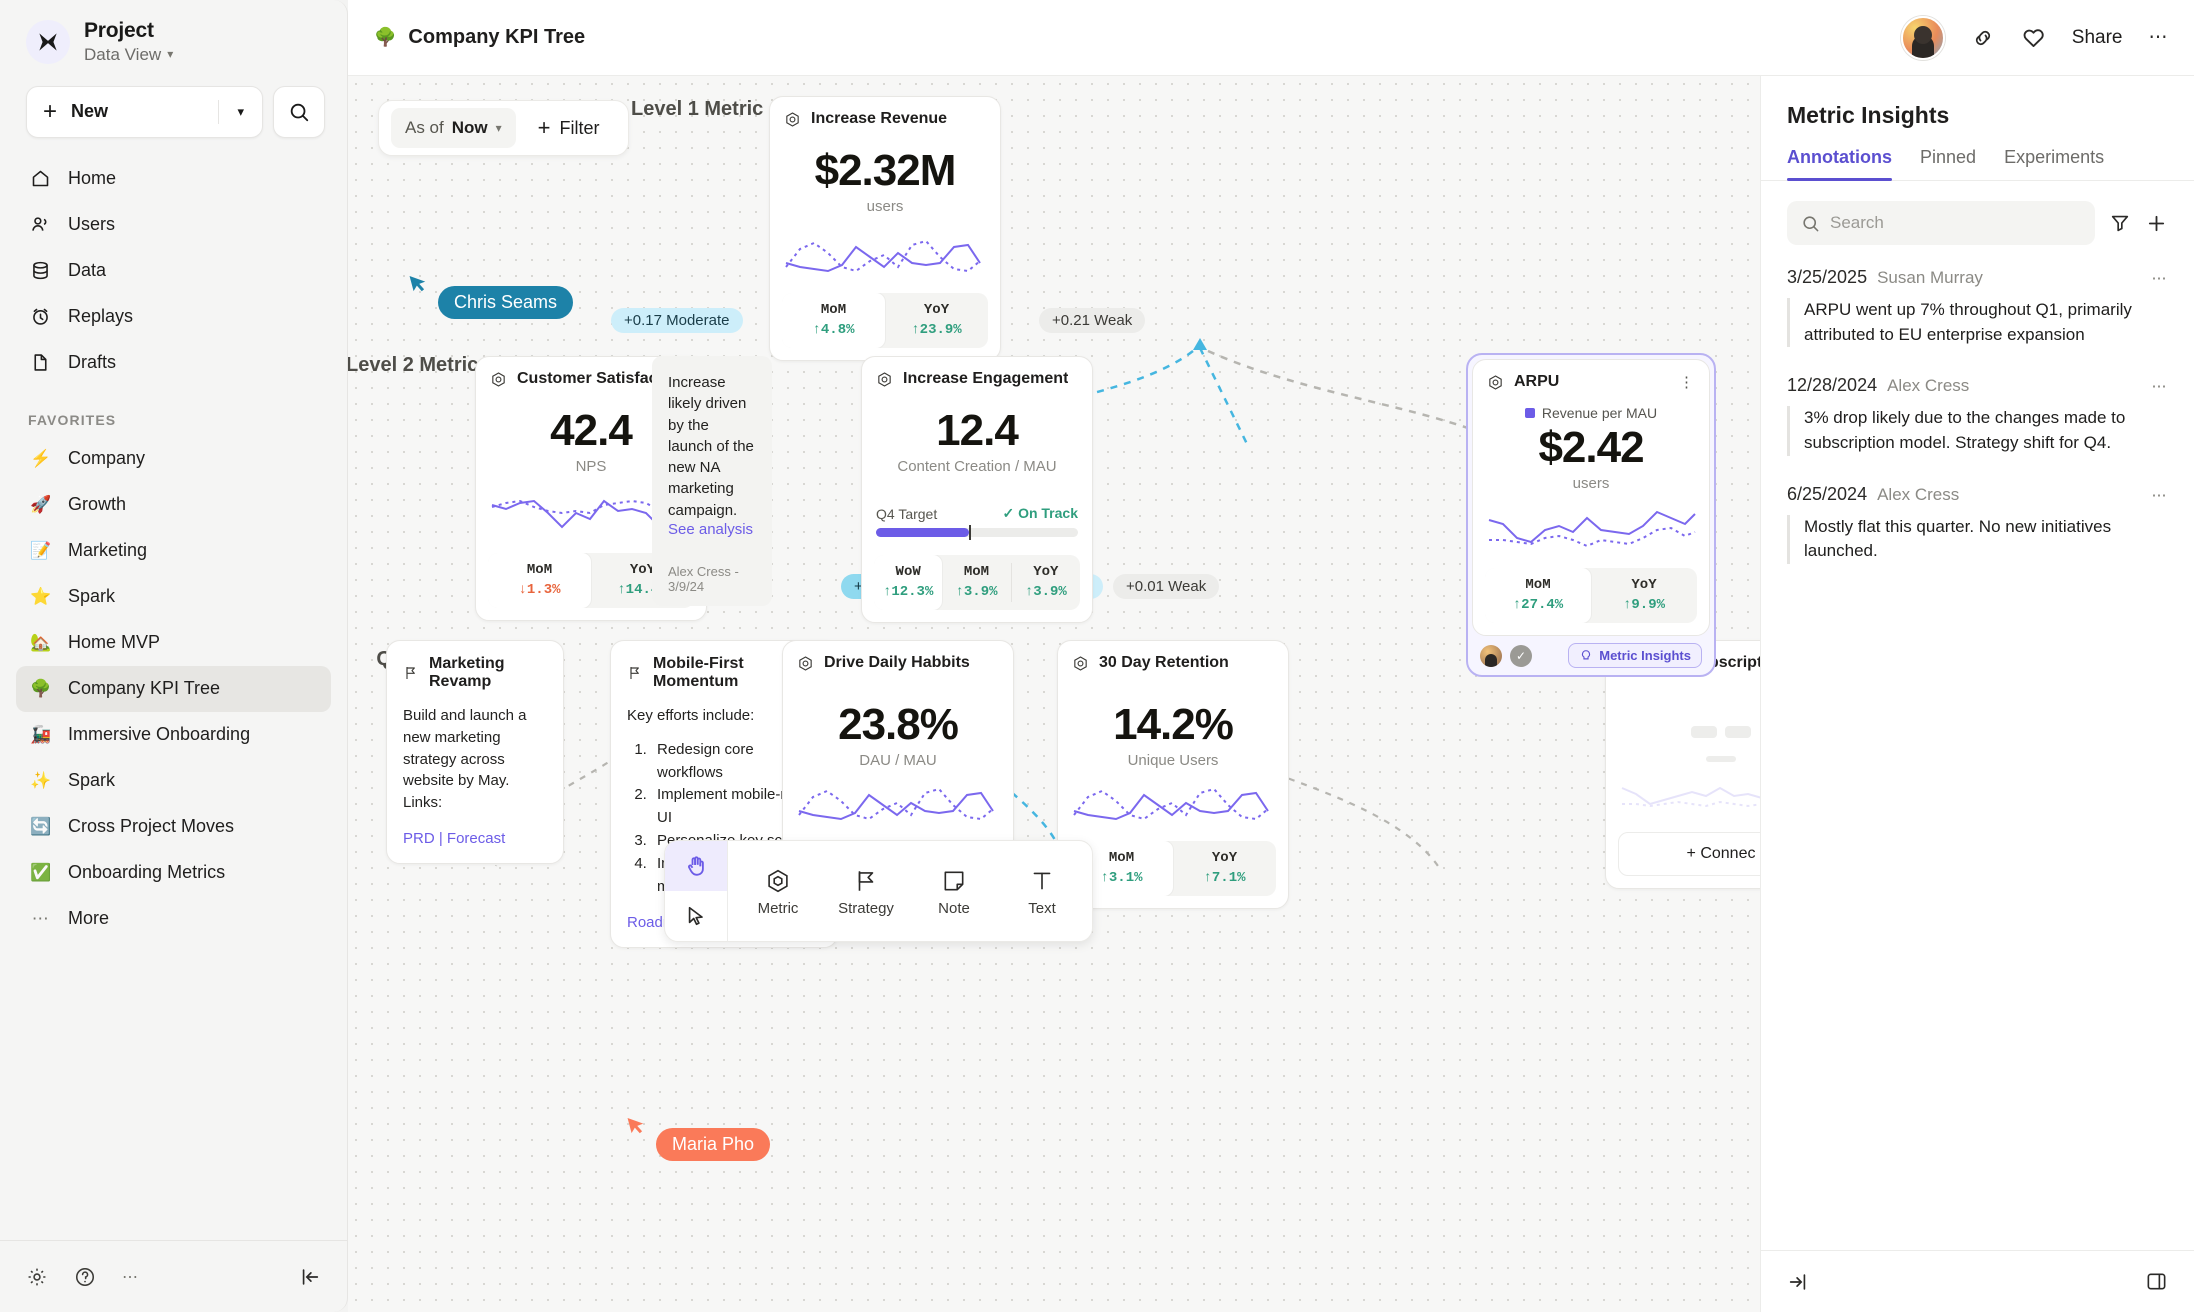  What do you see at coordinates (696, 866) in the screenshot?
I see `hand-tool-button` at bounding box center [696, 866].